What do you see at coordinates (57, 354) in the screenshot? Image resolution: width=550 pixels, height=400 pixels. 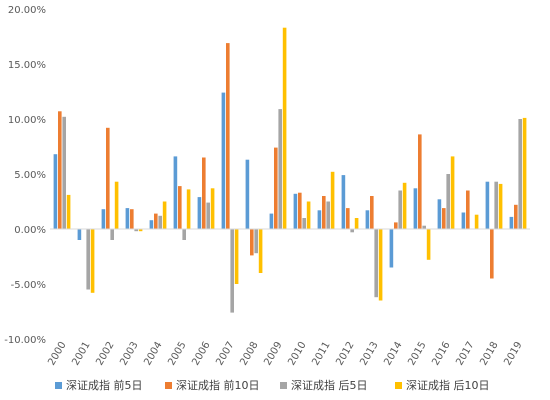 I see `x-tick-label: 2000` at bounding box center [57, 354].